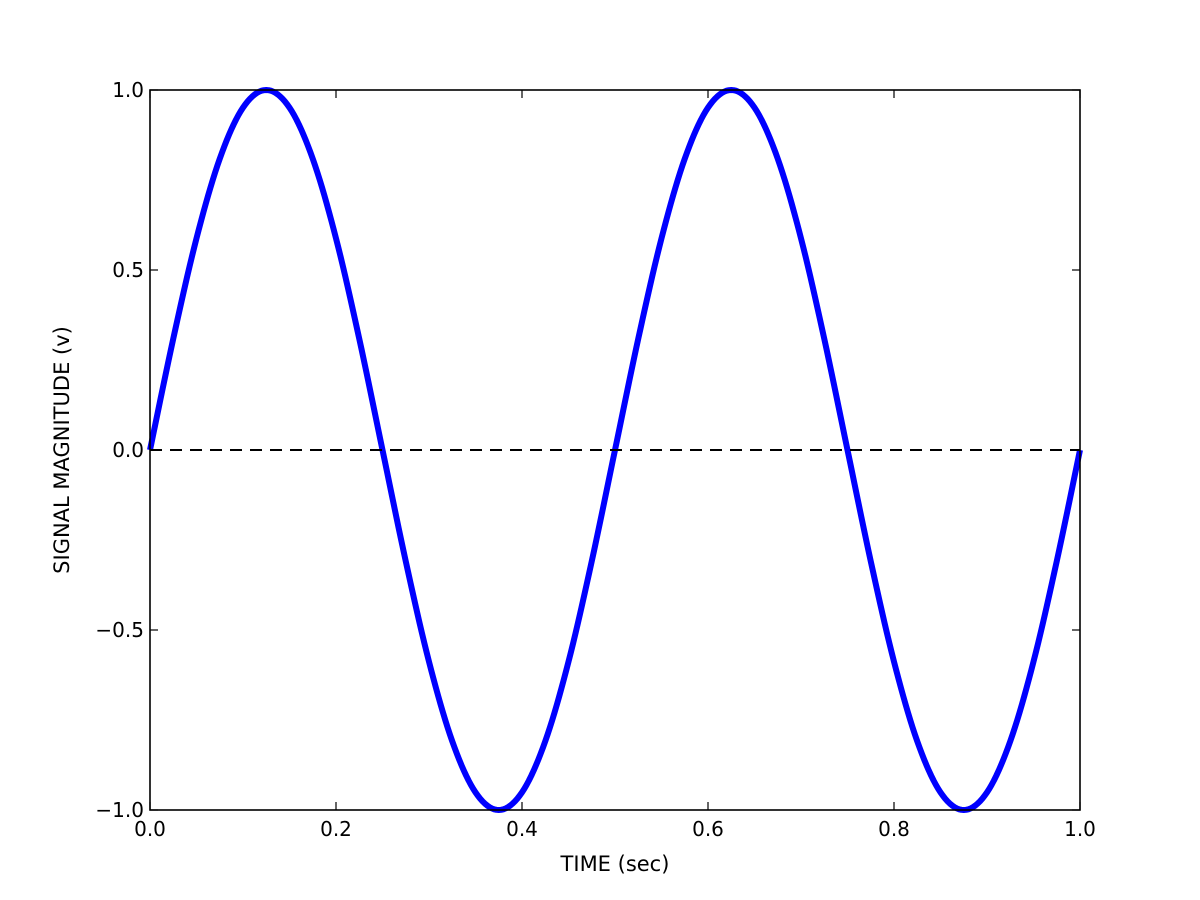 This screenshot has width=1200, height=900. I want to click on y-tick-label: 0.5, so click(128, 270).